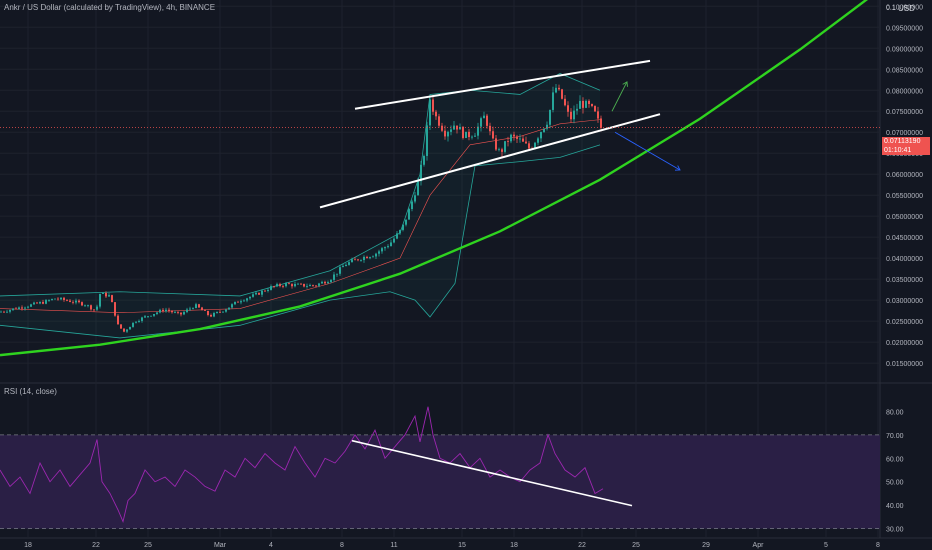  I want to click on price-tick-label: 0.09500000, so click(904, 28).